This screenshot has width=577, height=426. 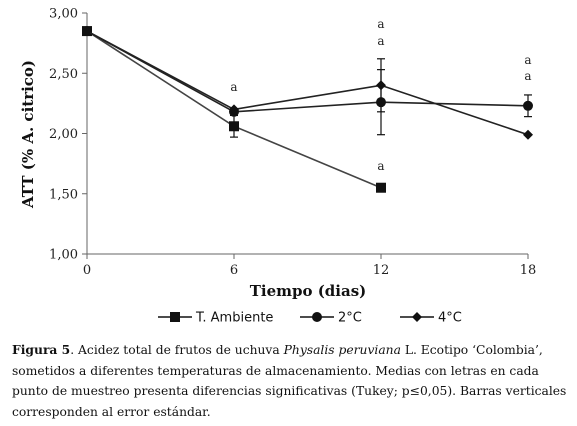 I want to click on legend-label: 2°C, so click(x=350, y=318).